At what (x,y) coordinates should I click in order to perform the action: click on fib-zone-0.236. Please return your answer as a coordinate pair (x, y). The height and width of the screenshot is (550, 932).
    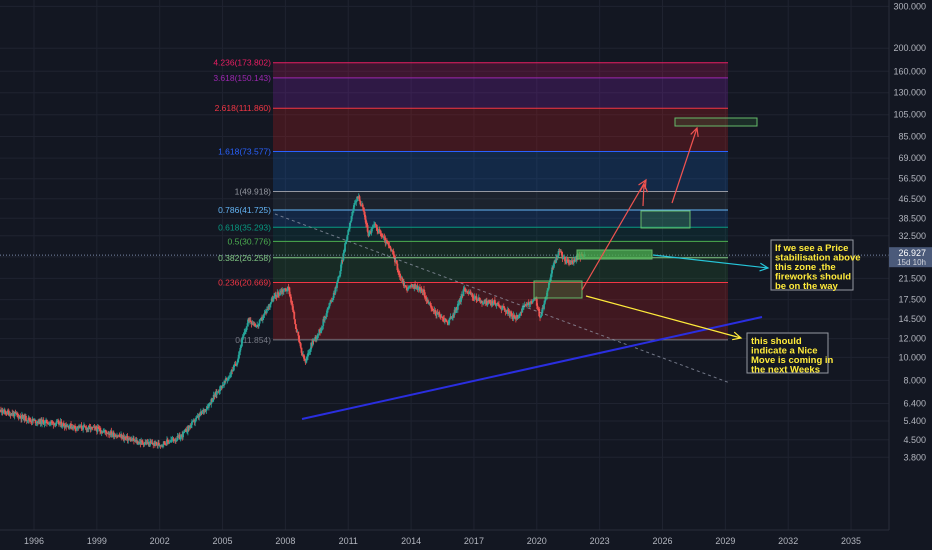
    Looking at the image, I should click on (500, 270).